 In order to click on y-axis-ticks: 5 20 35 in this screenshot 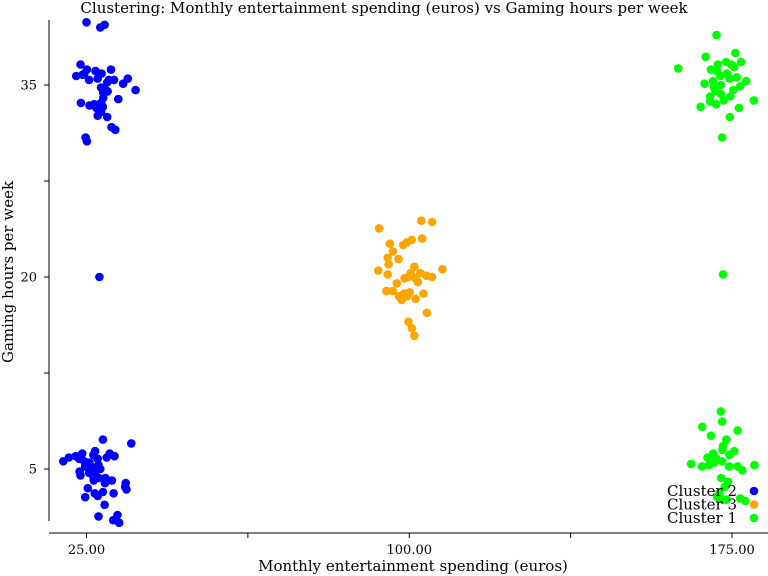, I will do `click(34, 278)`.